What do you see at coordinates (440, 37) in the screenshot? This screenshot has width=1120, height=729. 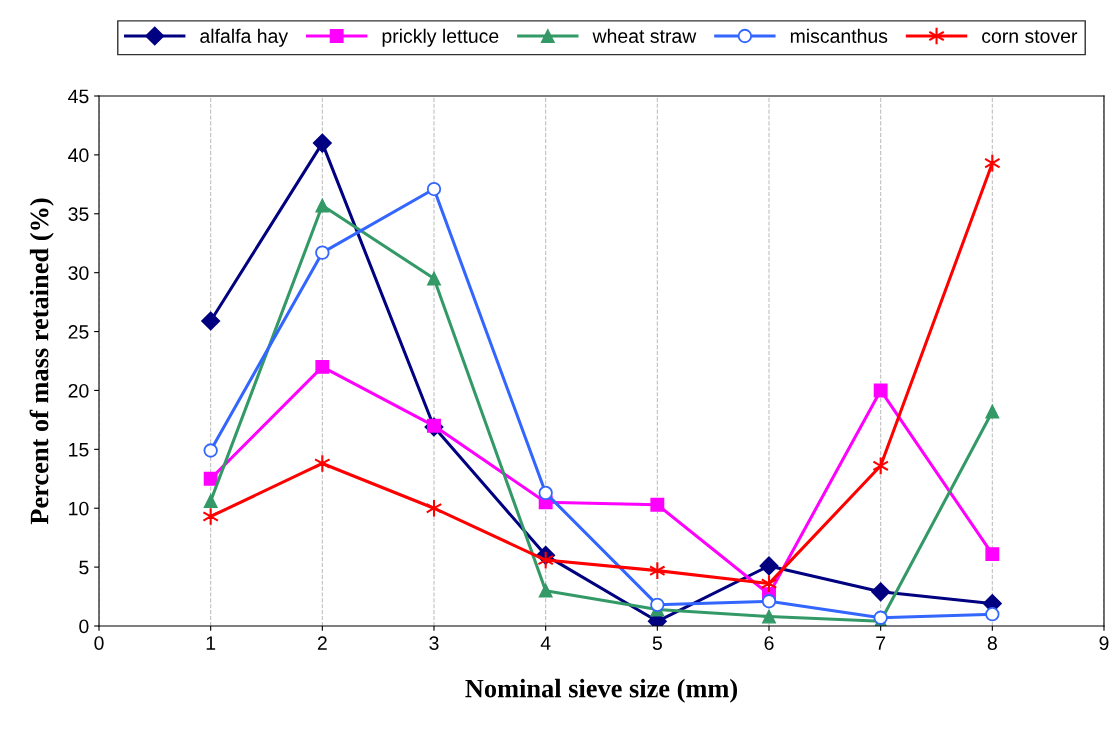 I see `legend-label: prickly lettuce` at bounding box center [440, 37].